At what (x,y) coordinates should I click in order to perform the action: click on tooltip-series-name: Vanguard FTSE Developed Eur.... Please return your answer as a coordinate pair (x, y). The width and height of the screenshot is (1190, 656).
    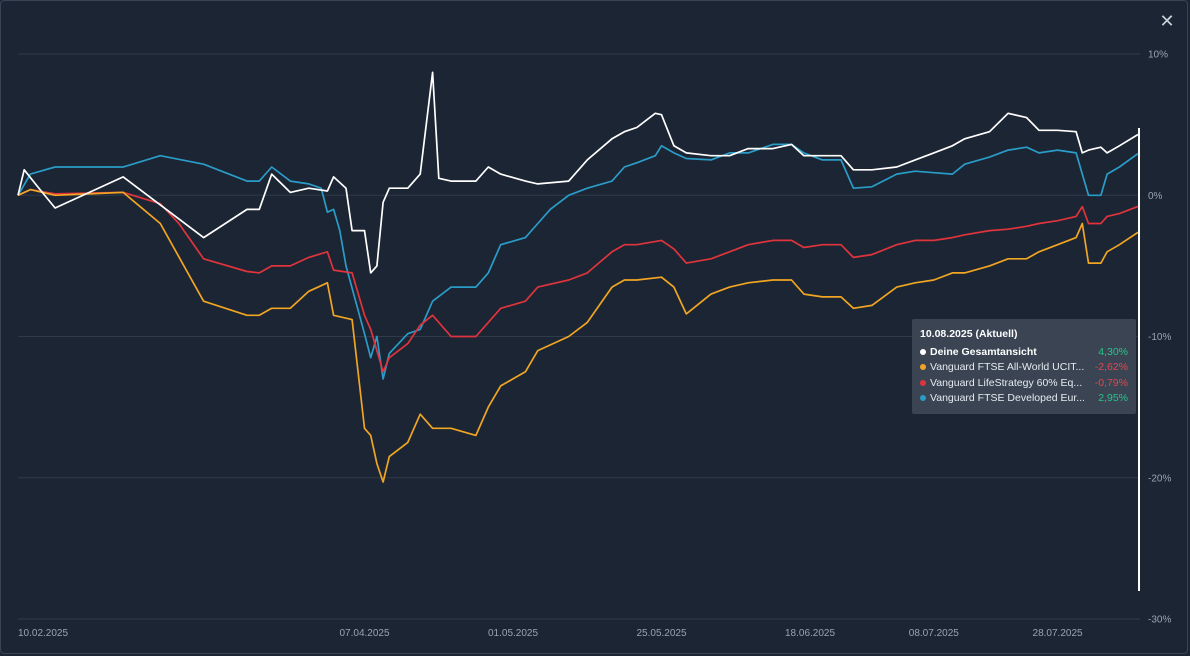
    Looking at the image, I should click on (1007, 398).